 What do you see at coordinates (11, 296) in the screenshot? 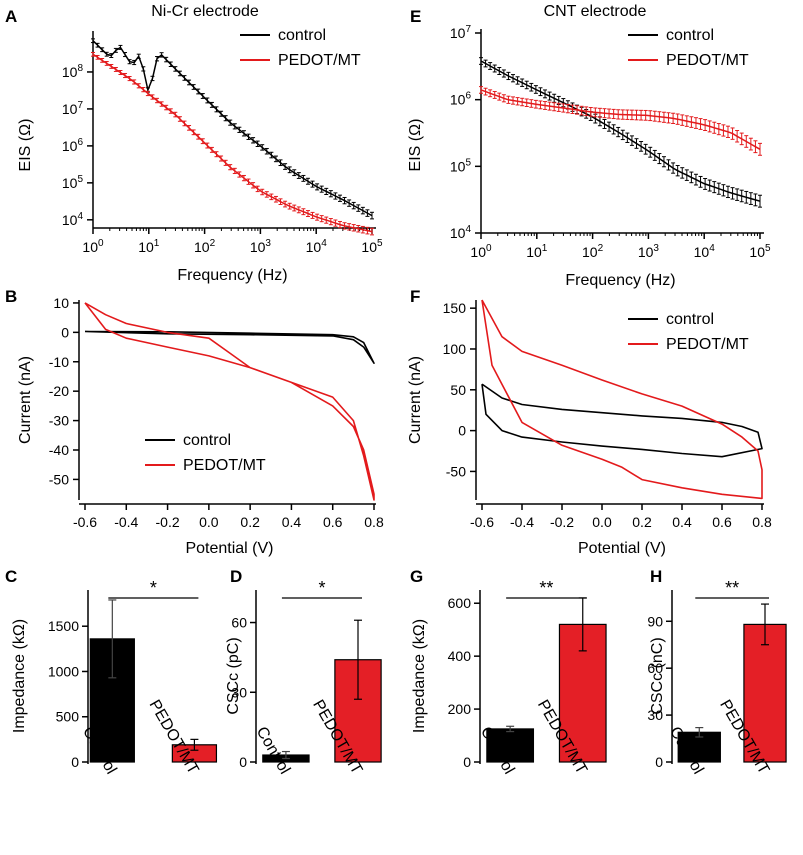
I see `panel-label-b: B` at bounding box center [11, 296].